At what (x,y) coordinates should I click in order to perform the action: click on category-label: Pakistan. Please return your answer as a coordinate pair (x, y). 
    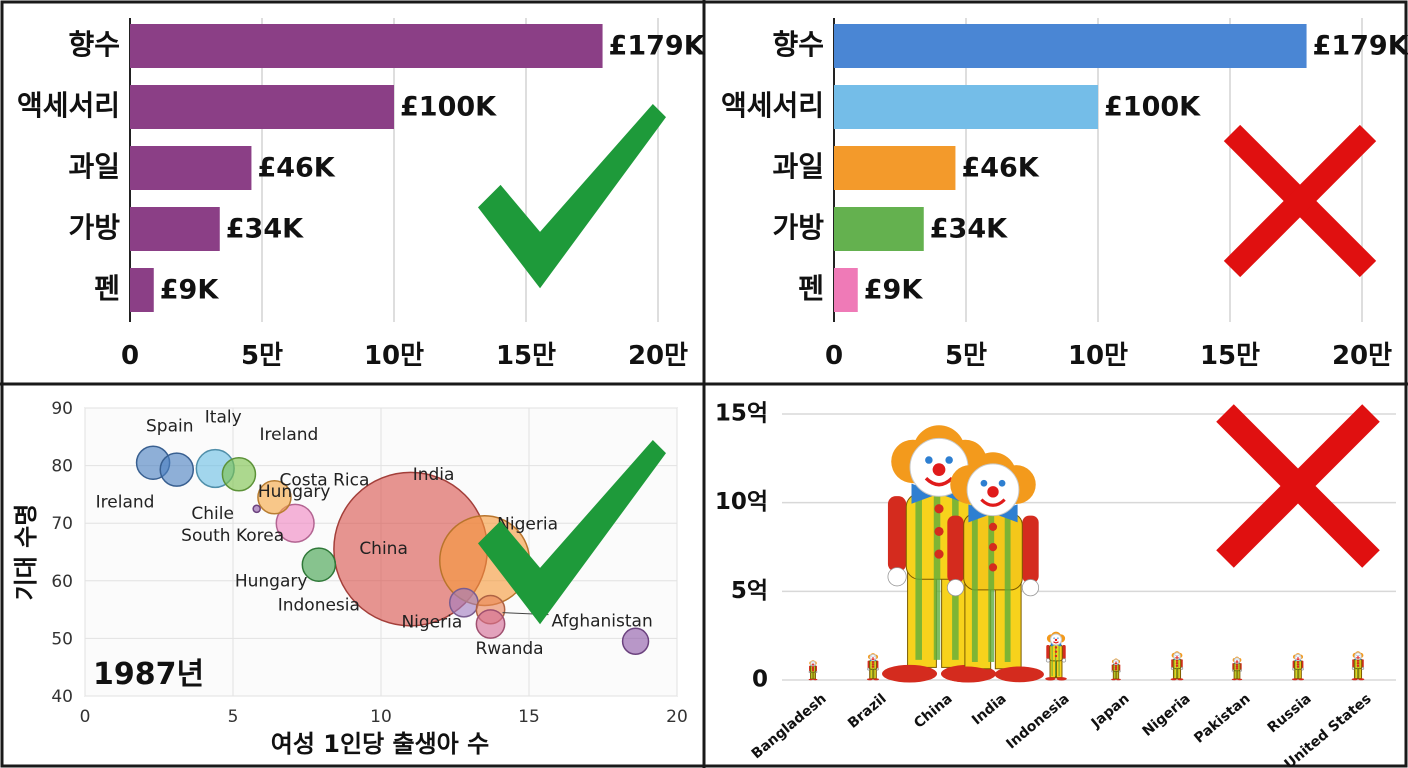
    Looking at the image, I should click on (1222, 719).